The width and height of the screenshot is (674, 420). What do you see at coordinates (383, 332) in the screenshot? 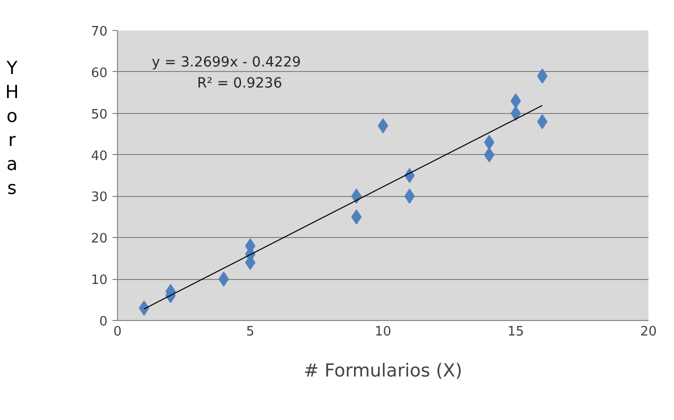
I see `x-tick-label: 10` at bounding box center [383, 332].